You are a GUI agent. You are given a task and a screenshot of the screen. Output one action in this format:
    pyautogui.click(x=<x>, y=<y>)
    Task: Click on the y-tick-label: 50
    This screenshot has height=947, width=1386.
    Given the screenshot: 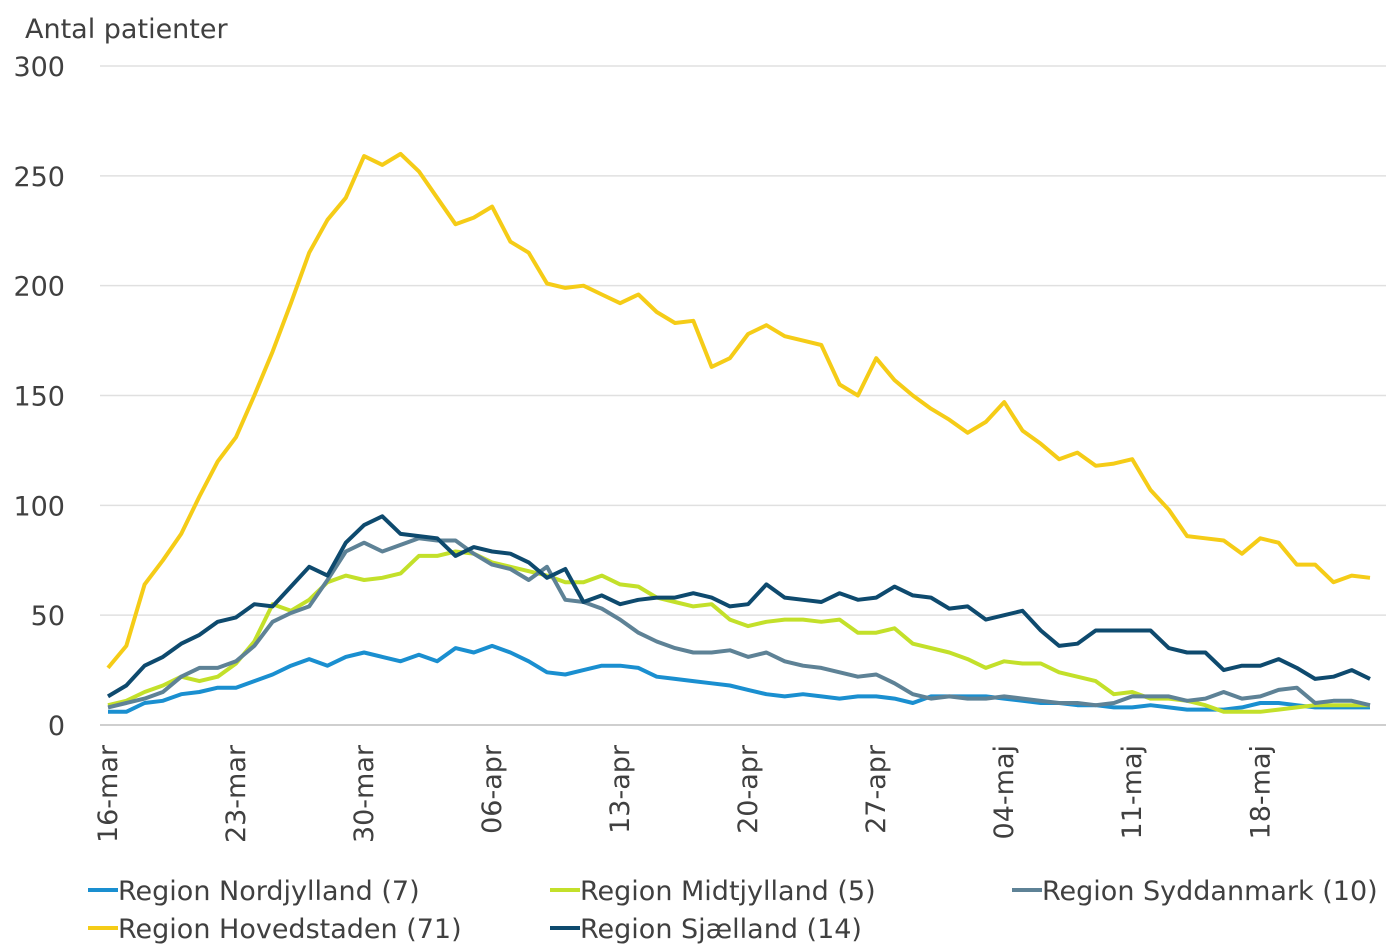 What is the action you would take?
    pyautogui.click(x=48, y=616)
    